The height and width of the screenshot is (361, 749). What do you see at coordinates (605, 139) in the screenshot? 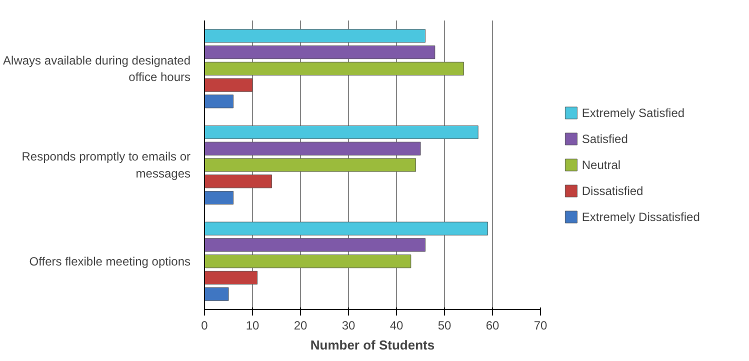
I see `legend-label: Satisfied` at bounding box center [605, 139].